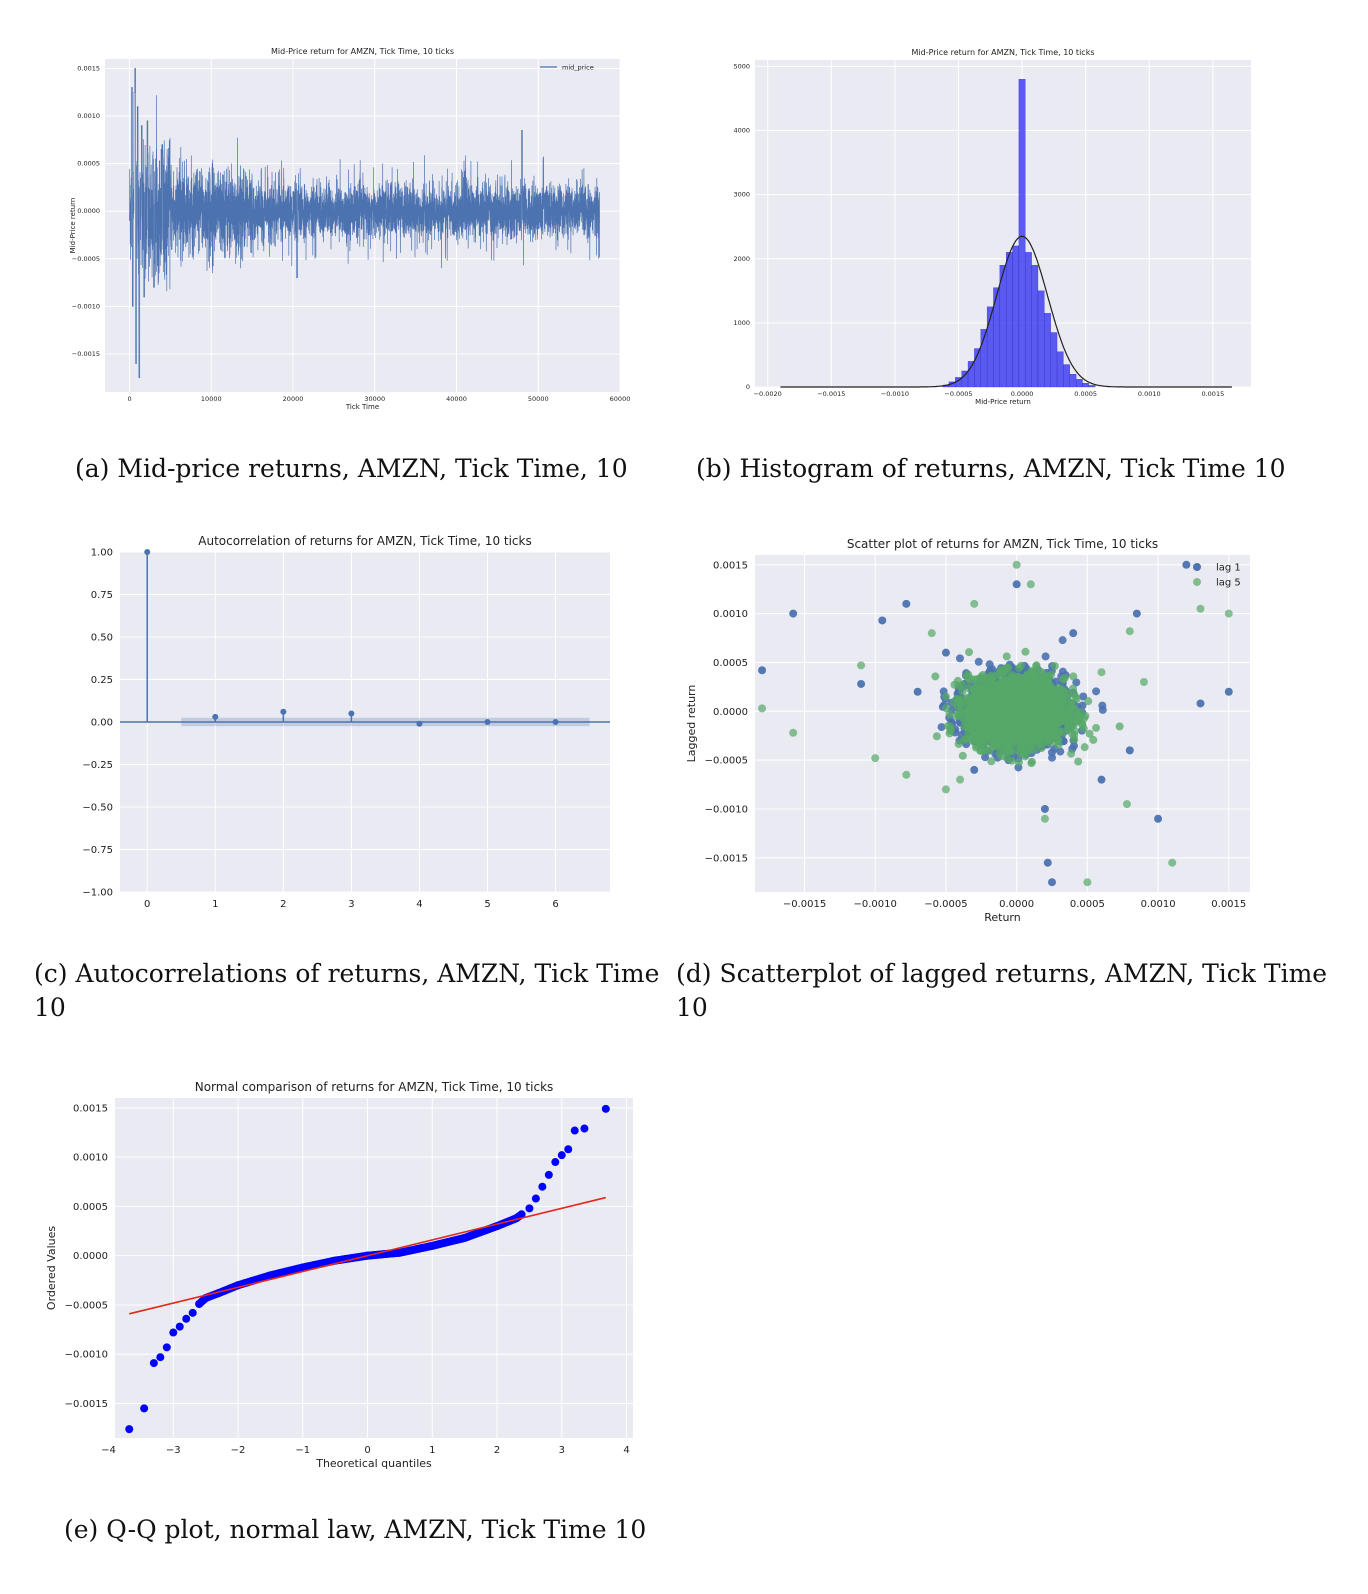 The width and height of the screenshot is (1368, 1594). What do you see at coordinates (419, 904) in the screenshot?
I see `x-tick-label: 4` at bounding box center [419, 904].